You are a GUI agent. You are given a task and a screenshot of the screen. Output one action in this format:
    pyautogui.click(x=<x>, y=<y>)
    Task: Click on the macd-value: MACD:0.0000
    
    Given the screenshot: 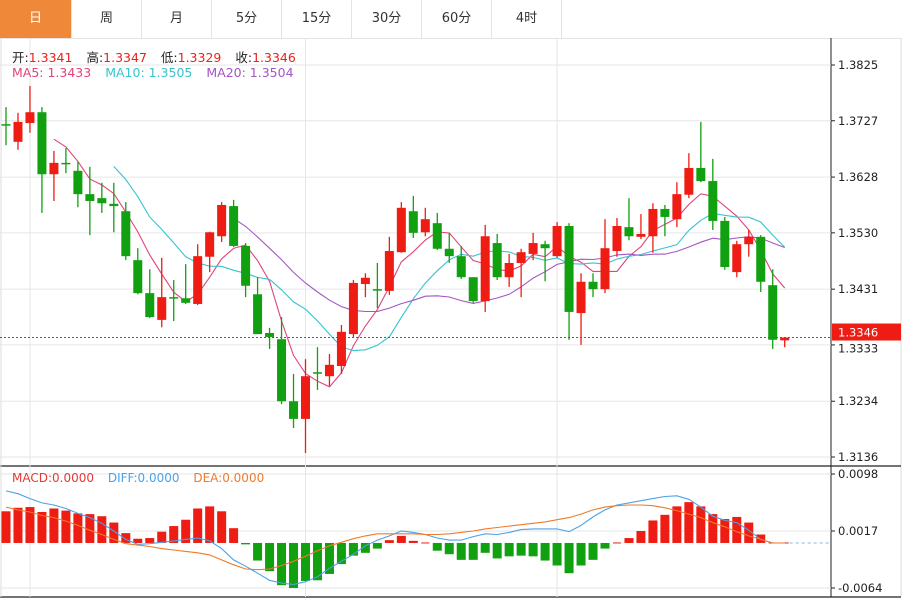 What is the action you would take?
    pyautogui.click(x=53, y=478)
    